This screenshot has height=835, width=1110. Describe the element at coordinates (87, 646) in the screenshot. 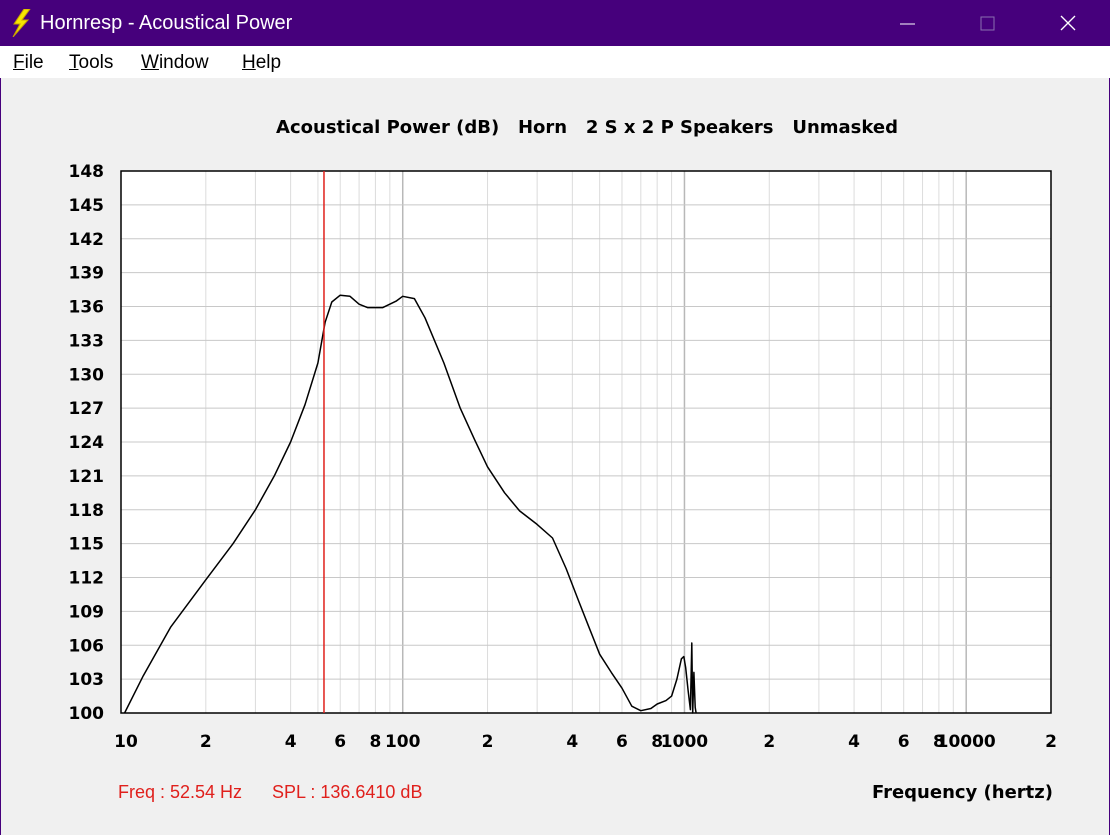

I see `y-tick-label: 106` at that location.